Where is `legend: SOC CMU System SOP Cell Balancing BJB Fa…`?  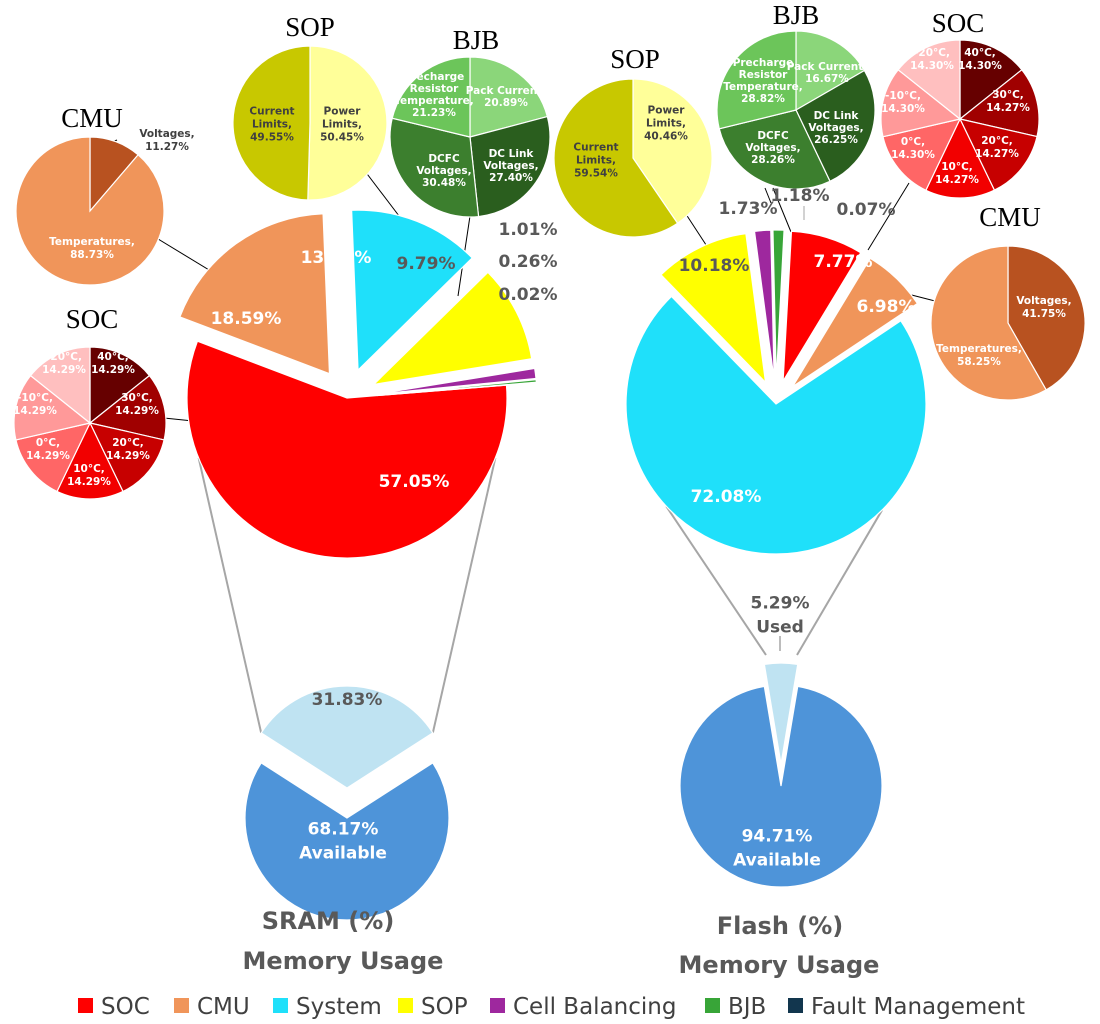 legend: SOC CMU System SOP Cell Balancing BJB Fa… is located at coordinates (551, 1007).